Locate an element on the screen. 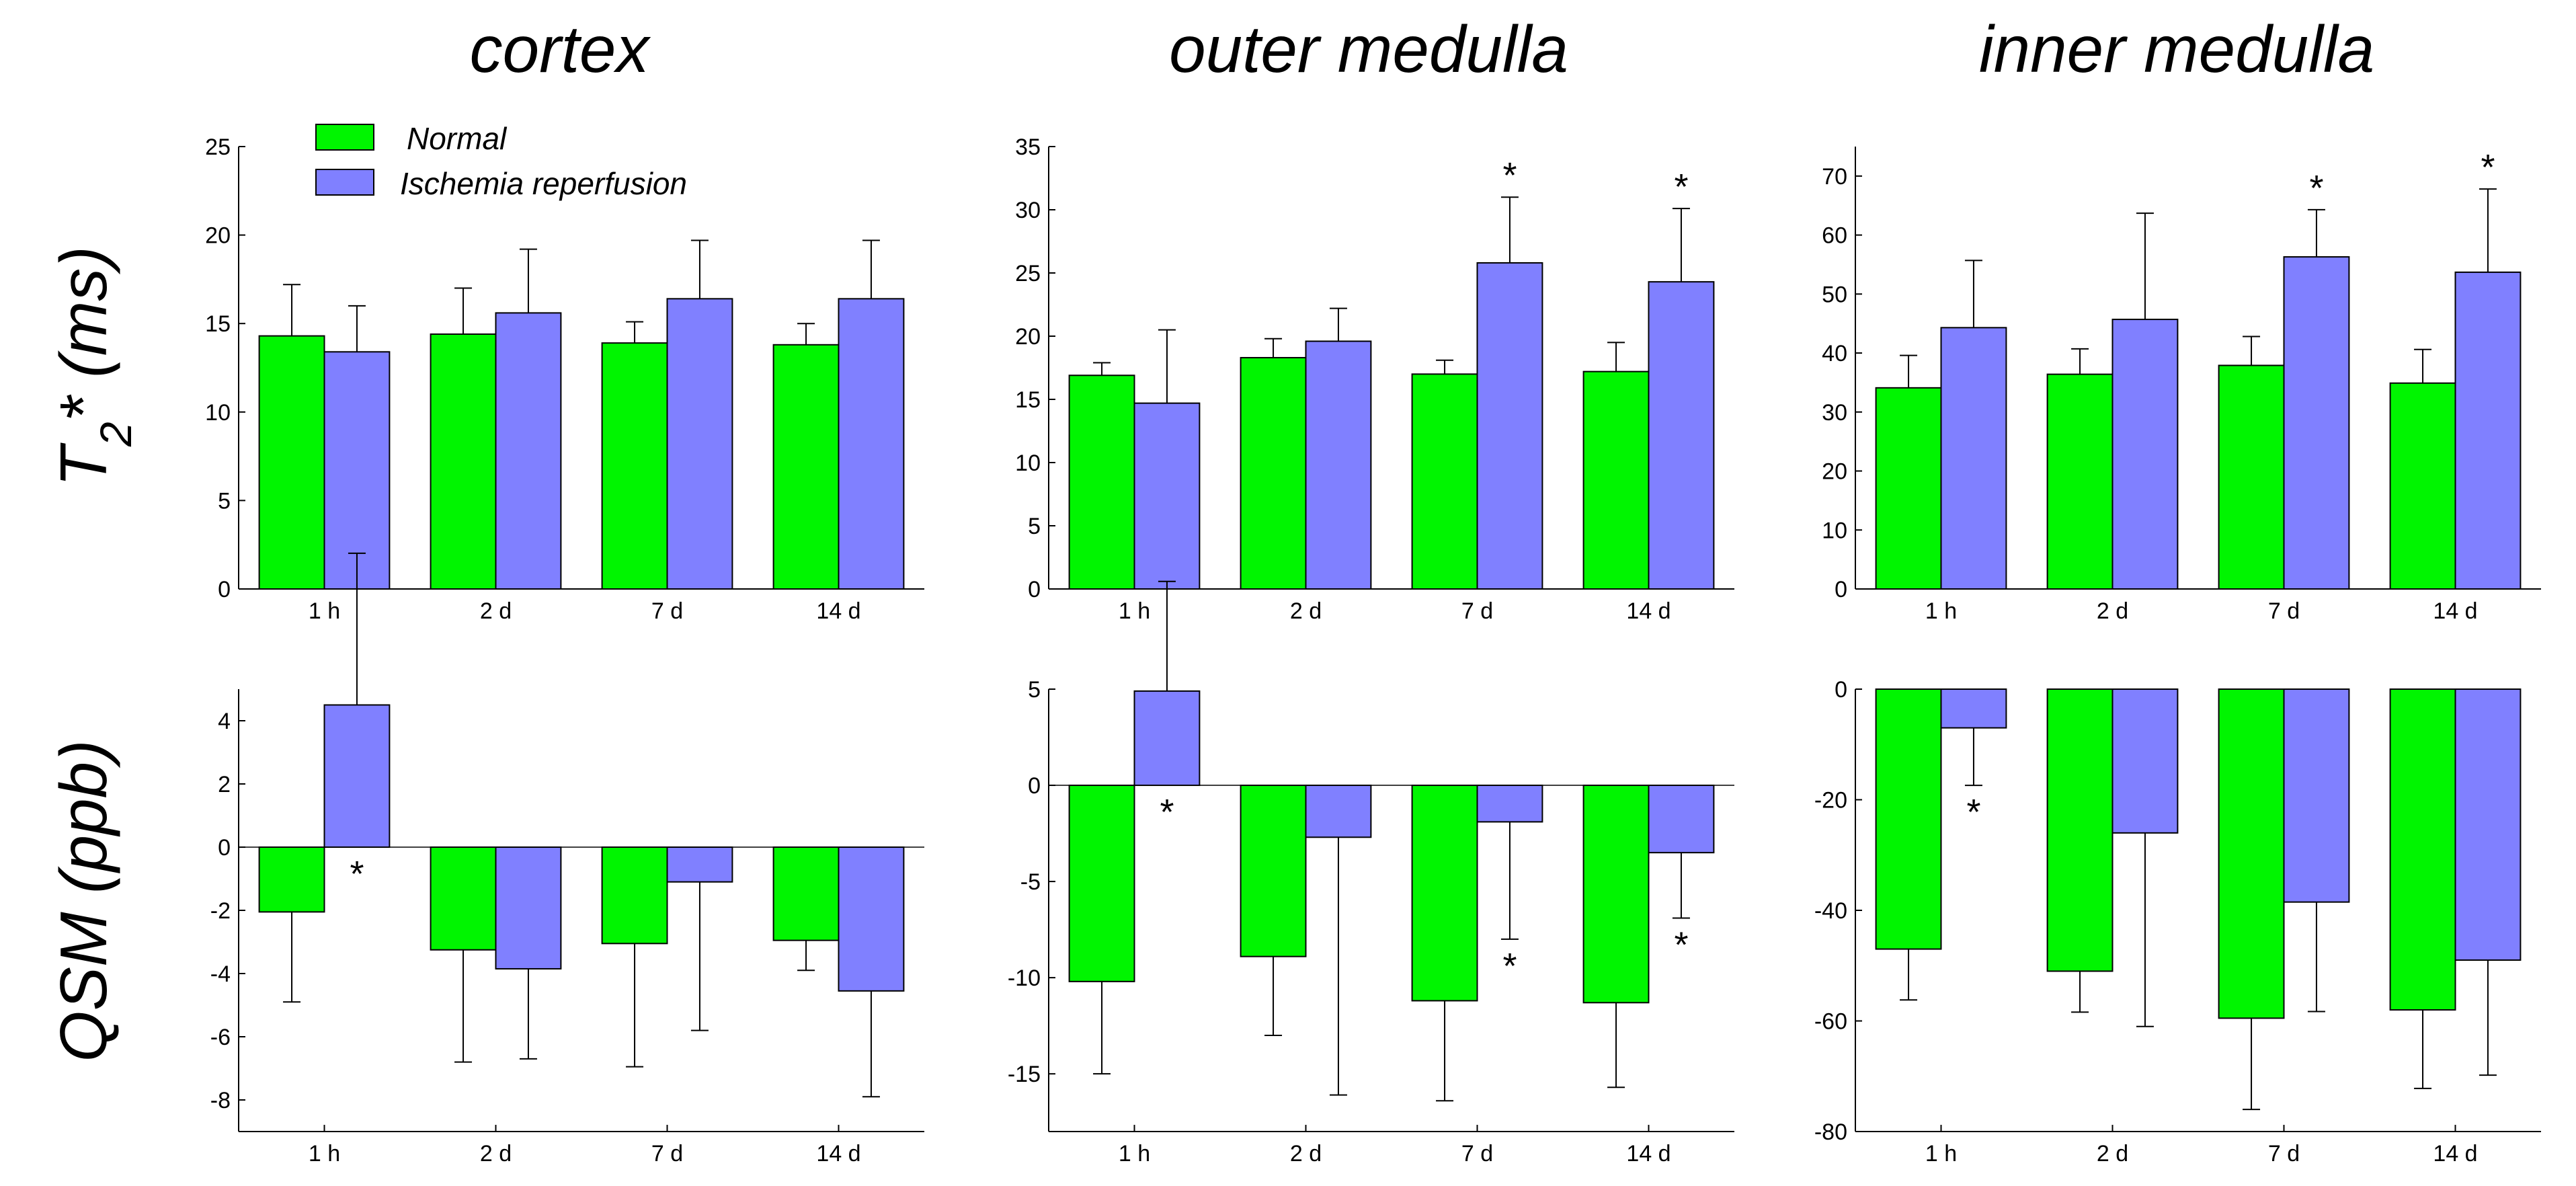  panel-3: -8 -6 -4 -2 0 2 4 1 h * 2 d 7 d 14 d is located at coordinates (567, 860).